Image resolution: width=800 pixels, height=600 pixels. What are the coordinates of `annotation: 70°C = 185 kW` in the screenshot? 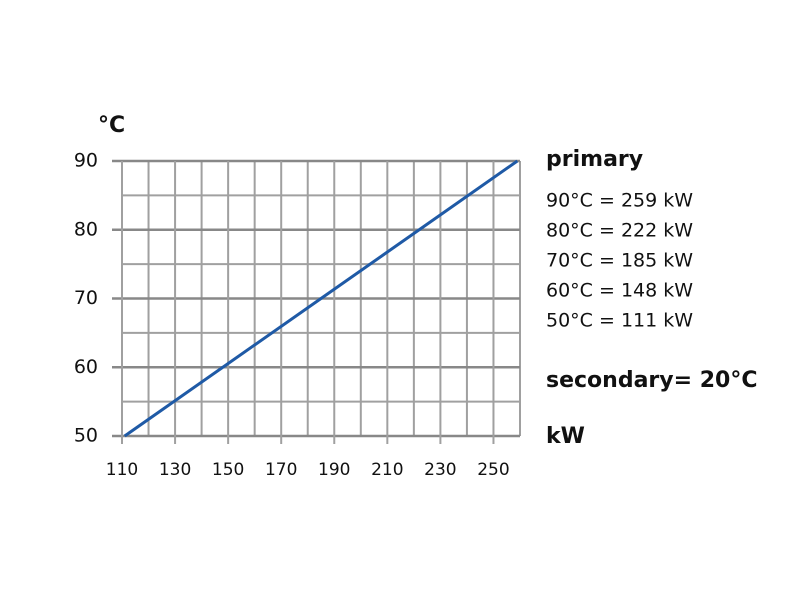 It's located at (619, 261).